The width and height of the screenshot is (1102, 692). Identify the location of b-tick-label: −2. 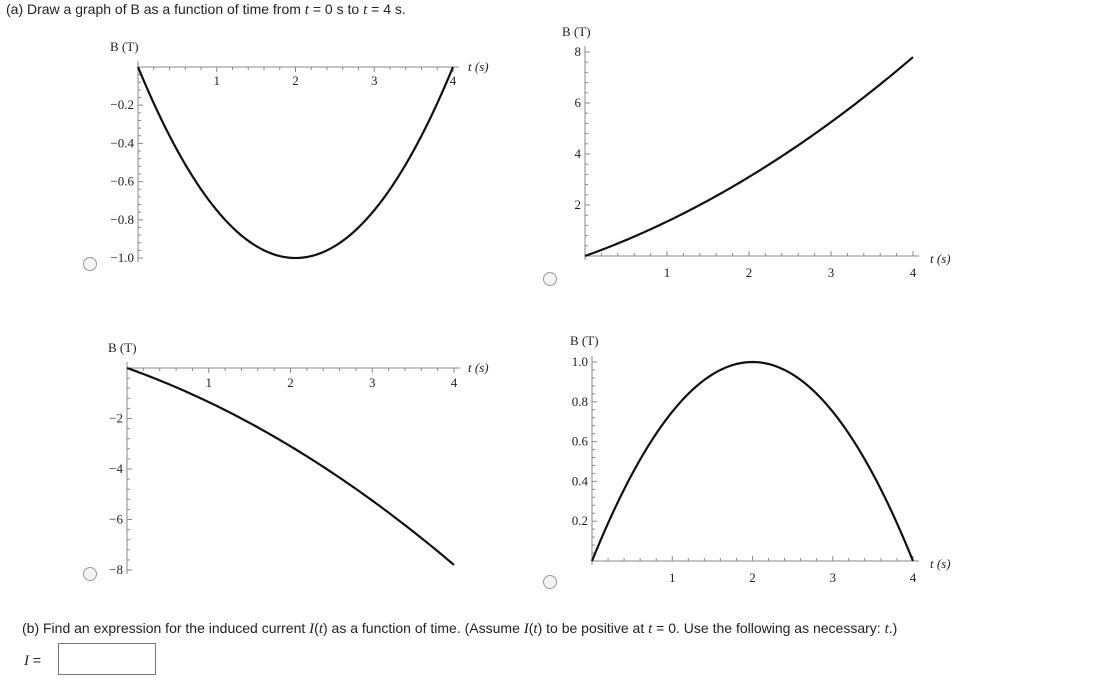
(116, 418).